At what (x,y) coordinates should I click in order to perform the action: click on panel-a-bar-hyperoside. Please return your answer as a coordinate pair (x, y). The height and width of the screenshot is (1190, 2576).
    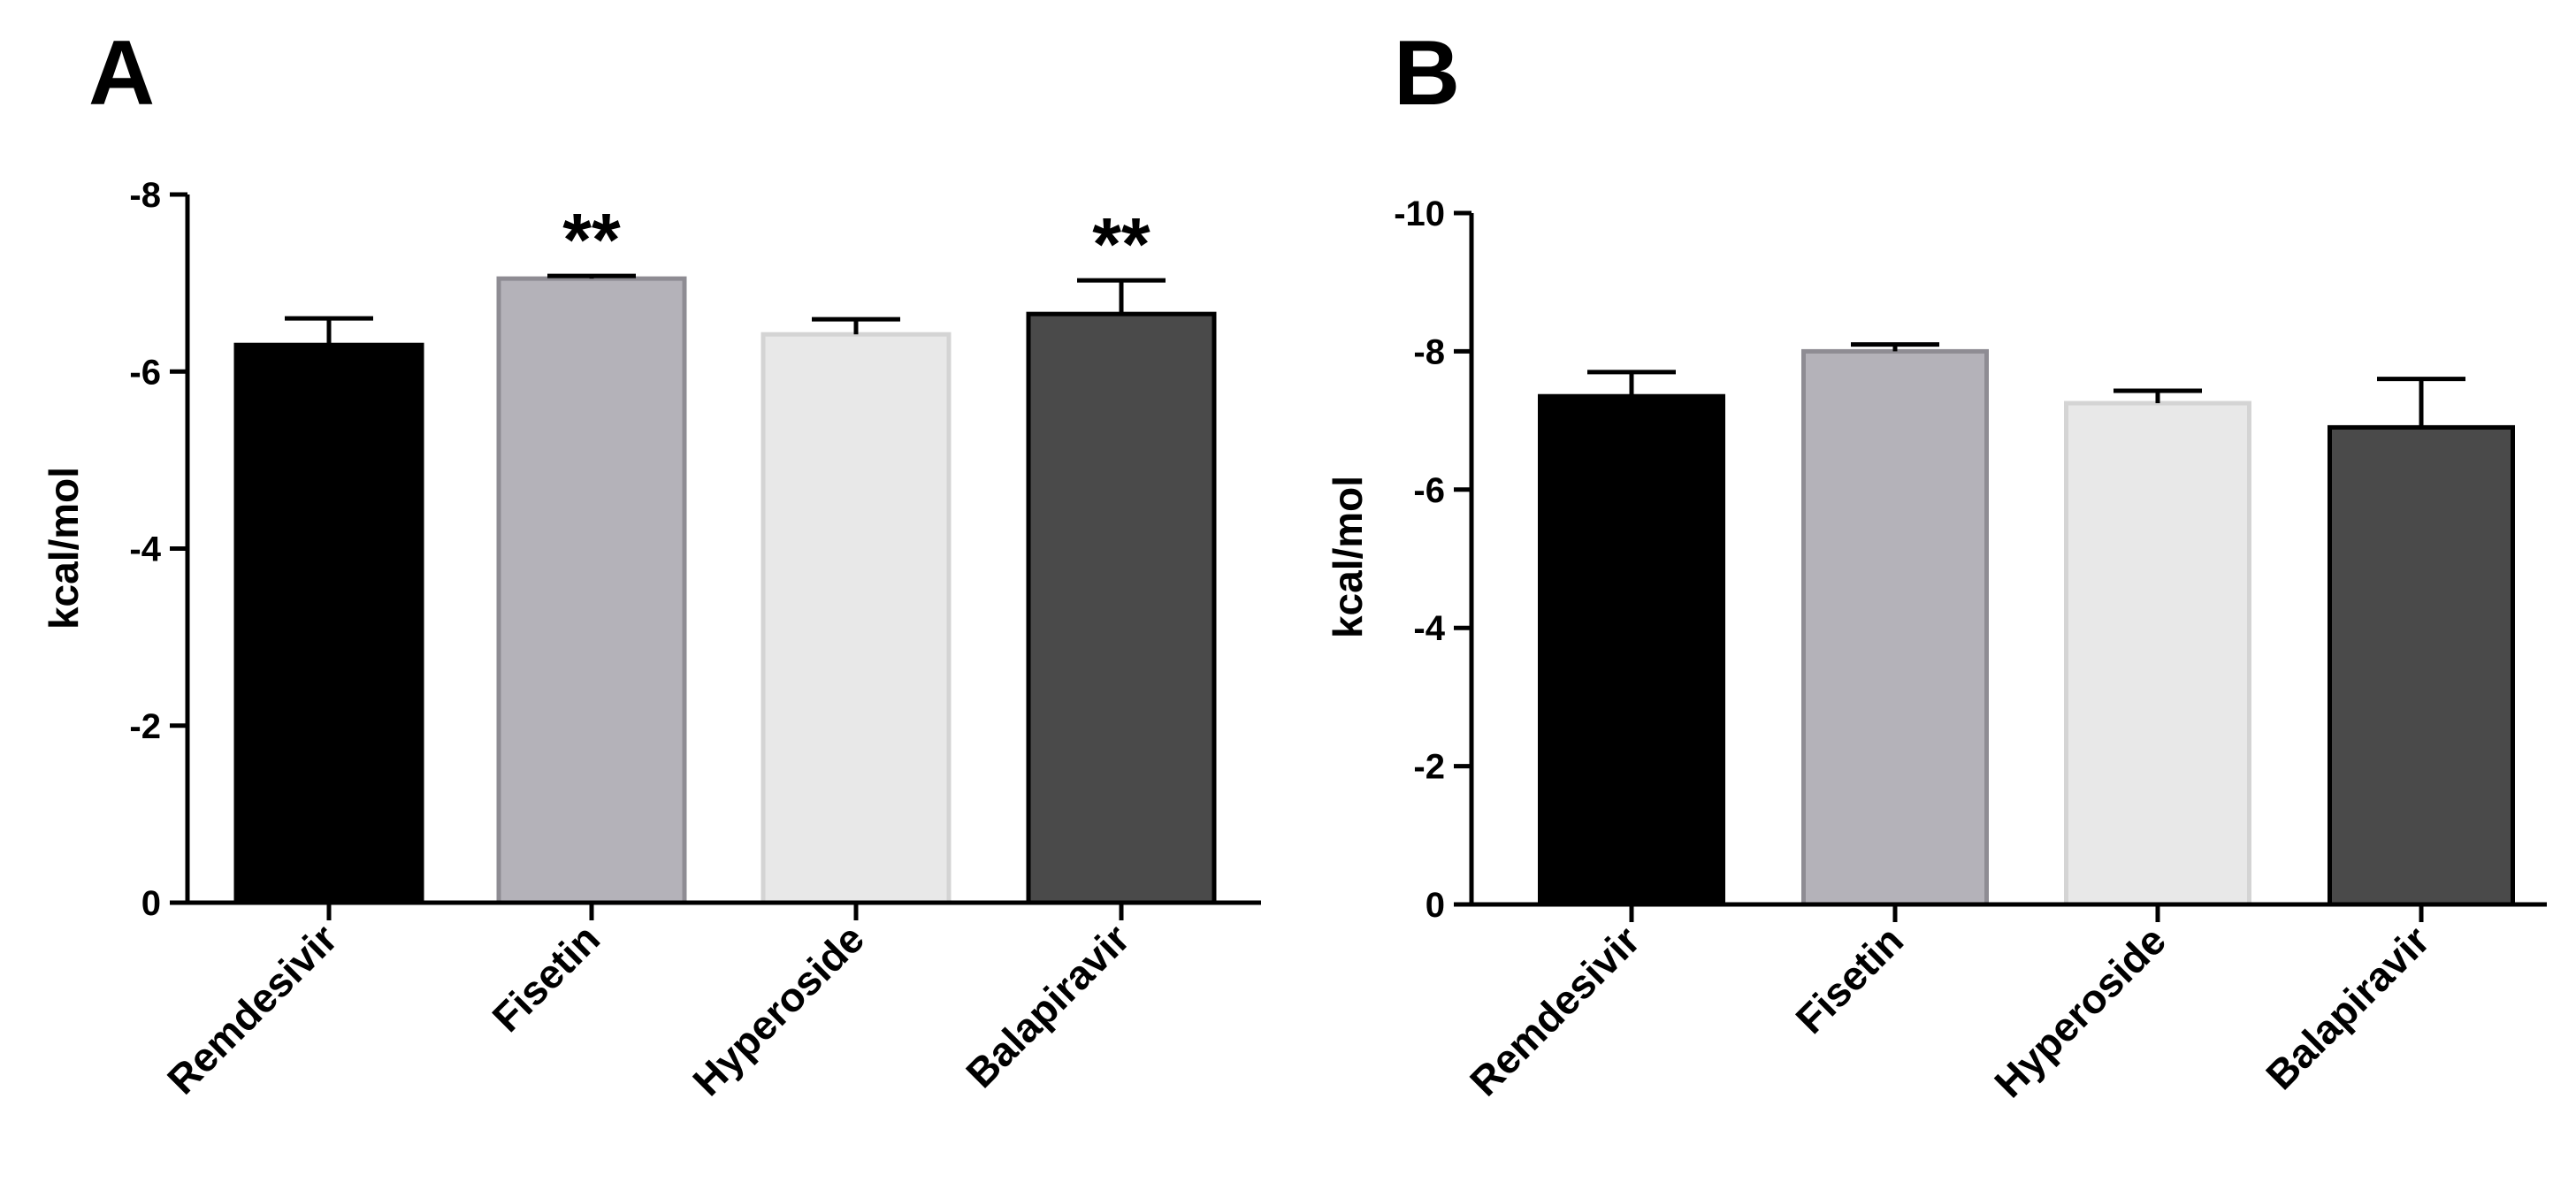
    Looking at the image, I should click on (856, 618).